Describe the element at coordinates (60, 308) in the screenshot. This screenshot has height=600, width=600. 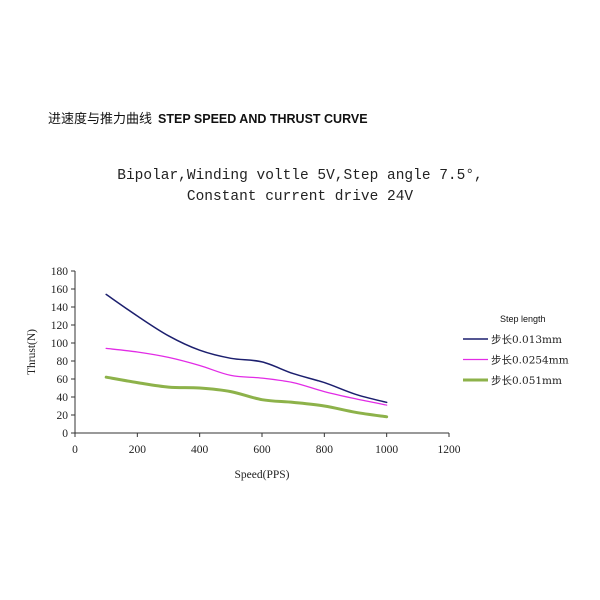
I see `y-tick-label-7: 140` at that location.